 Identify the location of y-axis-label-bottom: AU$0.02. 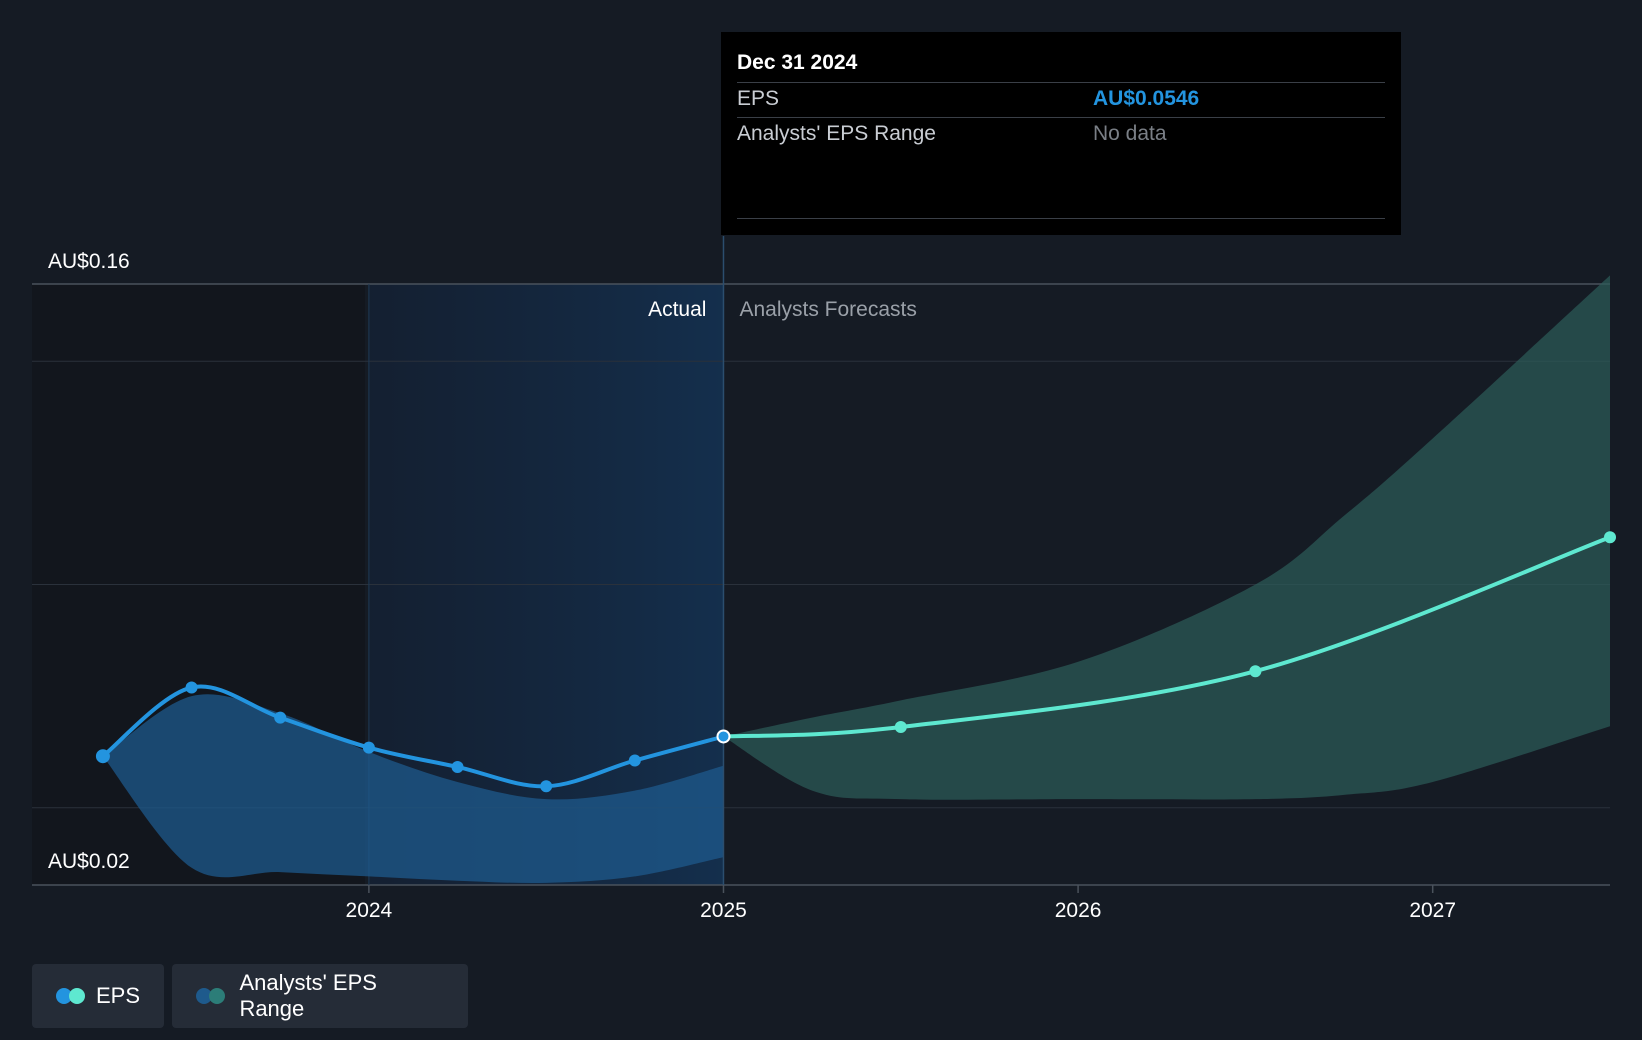
(89, 861).